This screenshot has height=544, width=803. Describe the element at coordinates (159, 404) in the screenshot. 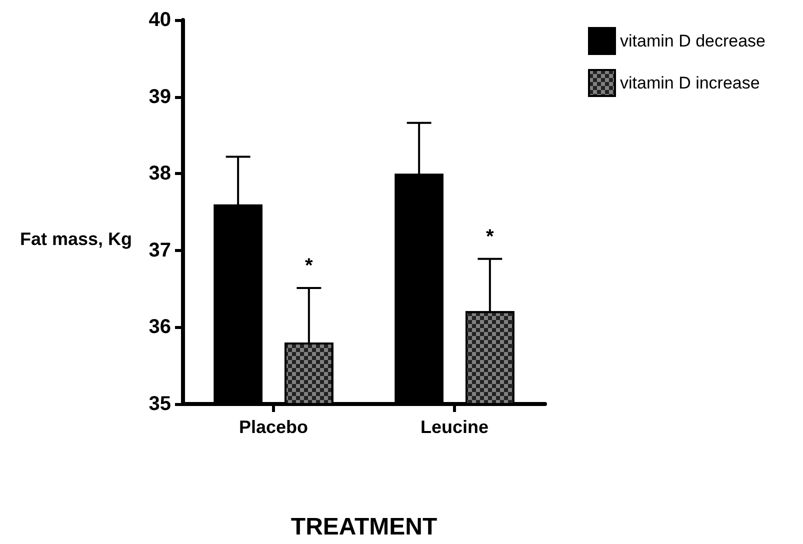

I see `y-tick-label: 35` at that location.